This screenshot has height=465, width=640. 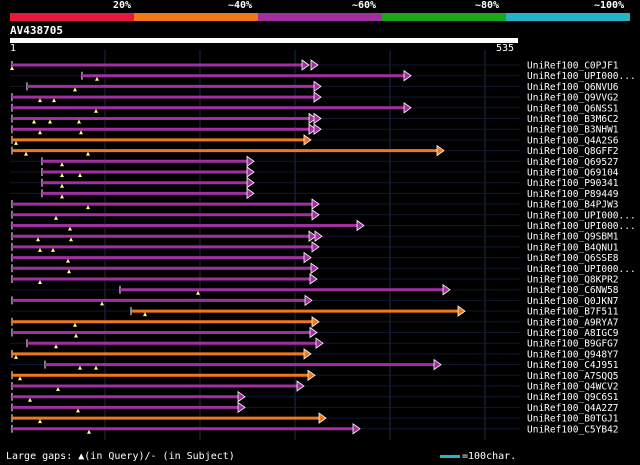 I want to click on hit-accession-link: UniRef100_B0TGJ1, so click(x=573, y=419).